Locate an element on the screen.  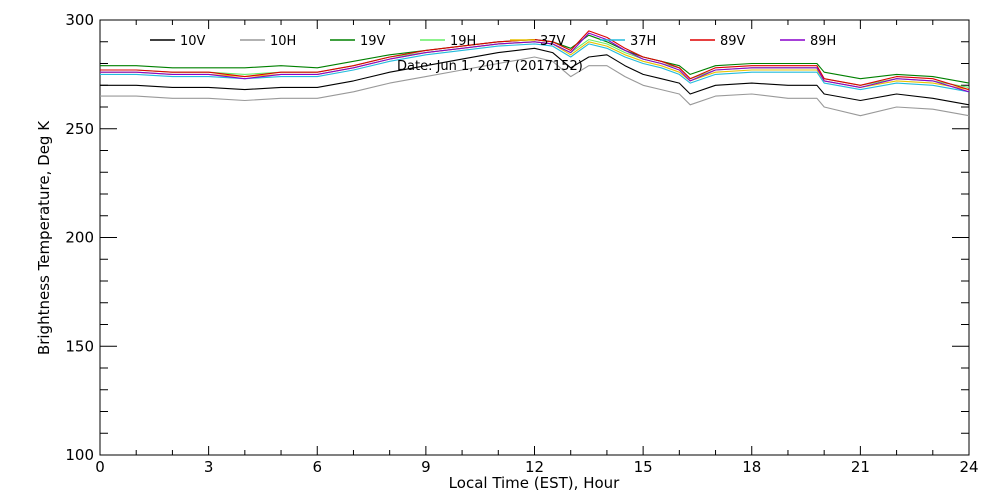
date-annotation: Date: Jun 1, 2017 (2017152) is located at coordinates (490, 66).